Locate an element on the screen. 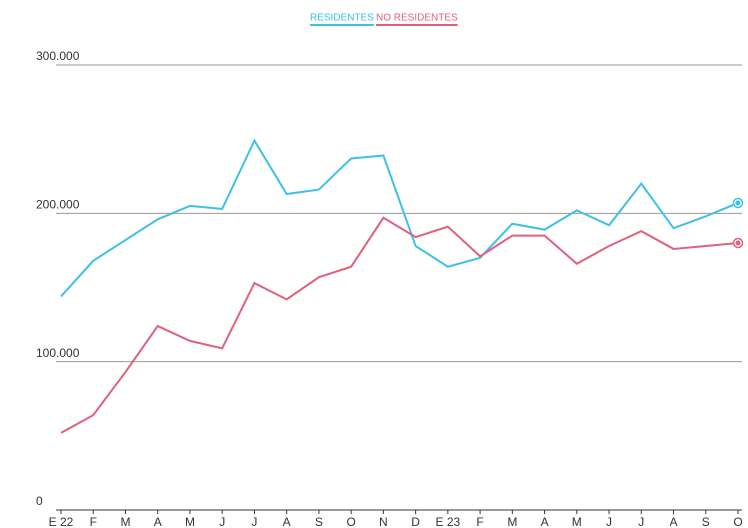 Image resolution: width=748 pixels, height=528 pixels. y-tick-label: 0 is located at coordinates (39, 501).